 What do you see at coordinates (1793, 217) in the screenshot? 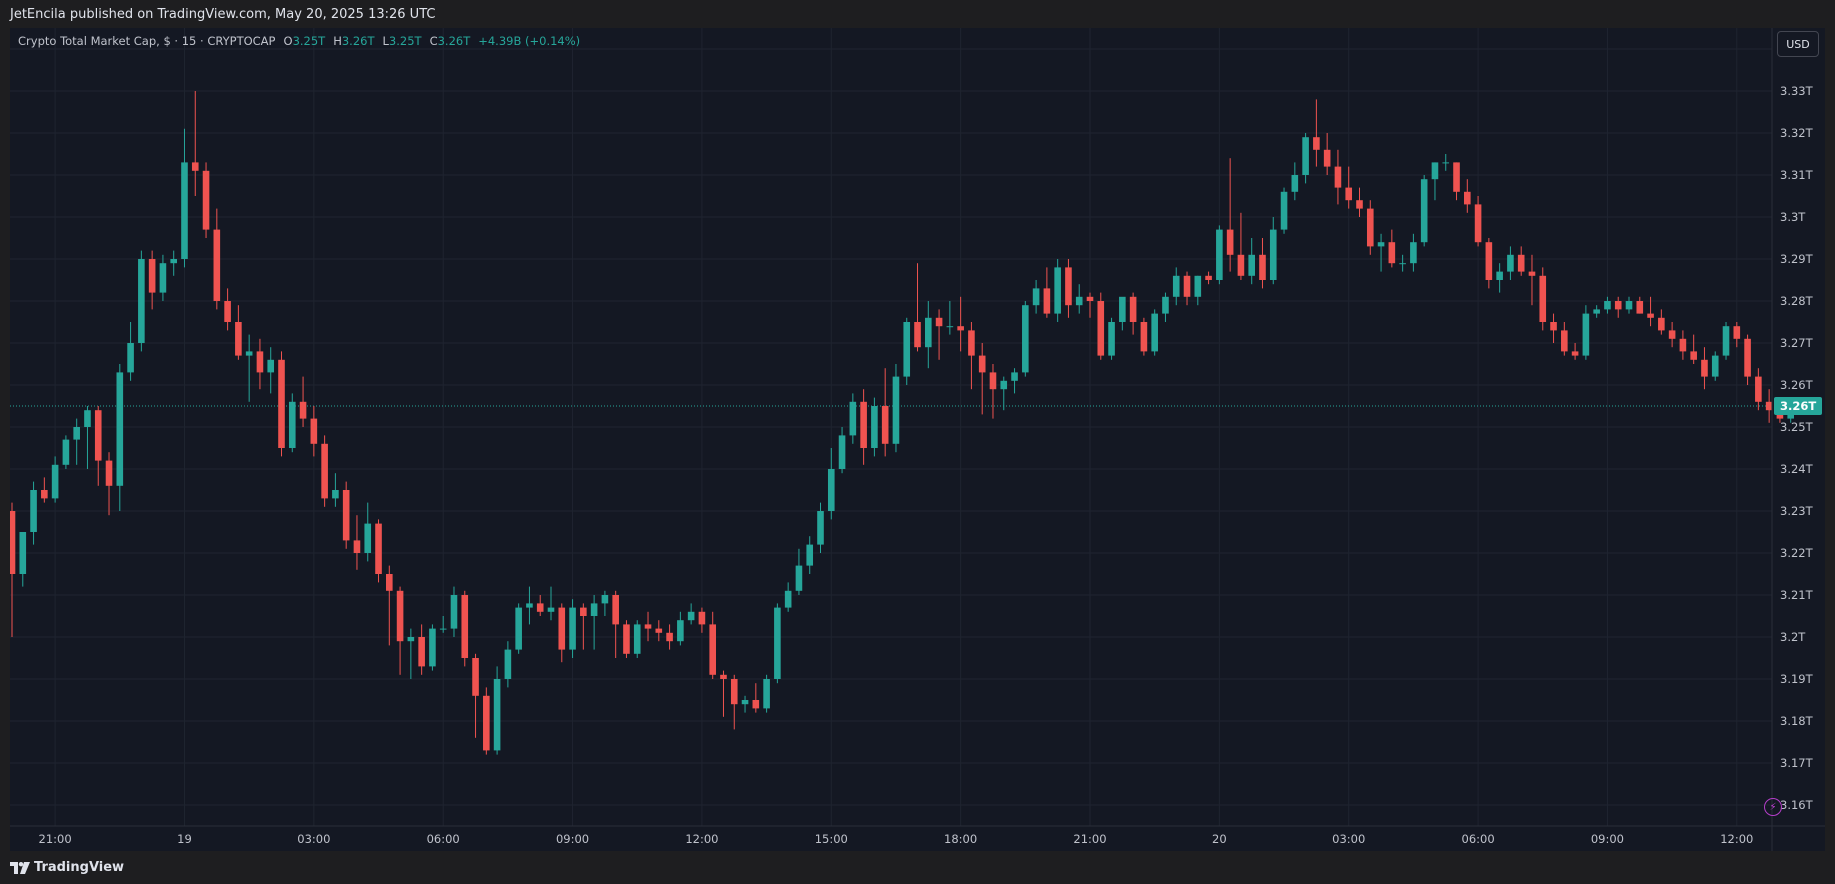
I see `y-tick-label: 3.3T` at bounding box center [1793, 217].